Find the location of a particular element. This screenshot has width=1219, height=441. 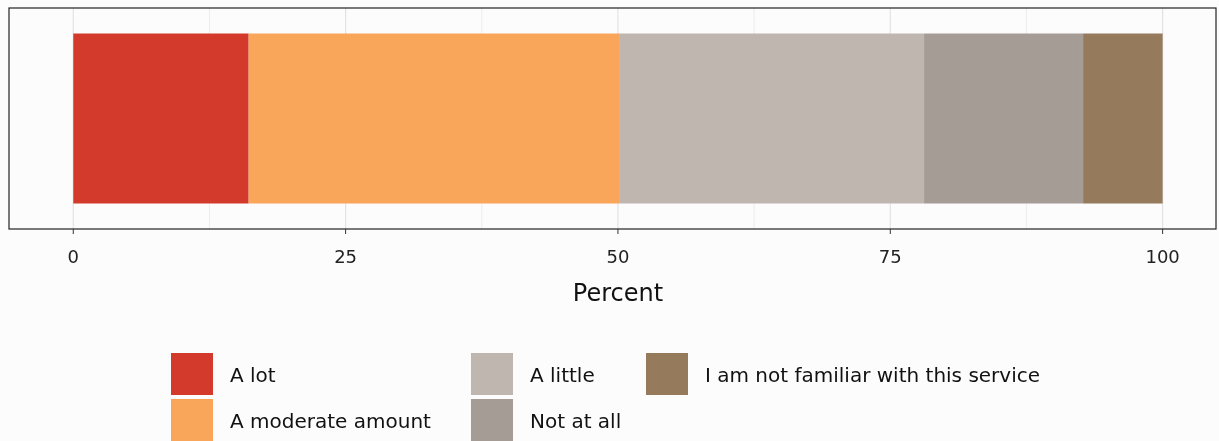

x-tick-label: 75 is located at coordinates (890, 256).